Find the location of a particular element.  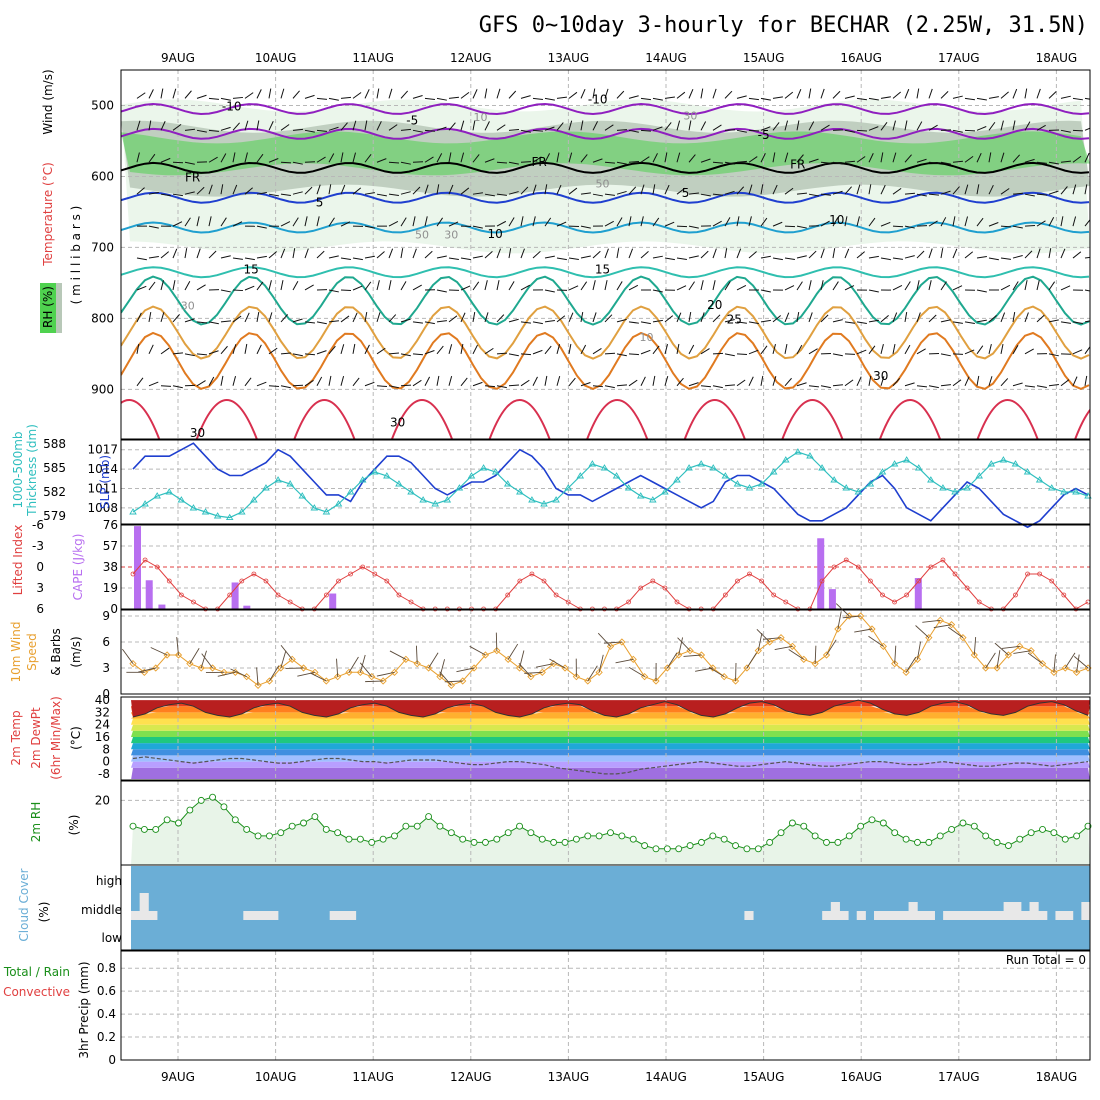

pressure-tick-label: 500 is located at coordinates (102, 105).